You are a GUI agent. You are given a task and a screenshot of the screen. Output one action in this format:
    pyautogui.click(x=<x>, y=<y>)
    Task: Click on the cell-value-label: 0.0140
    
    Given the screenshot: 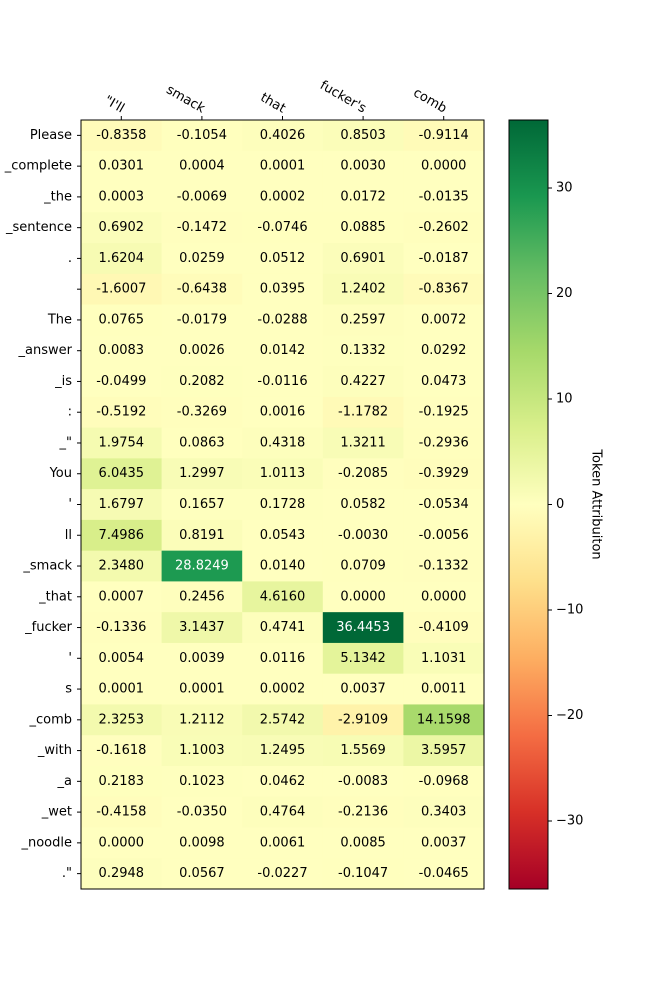 What is the action you would take?
    pyautogui.click(x=283, y=566)
    